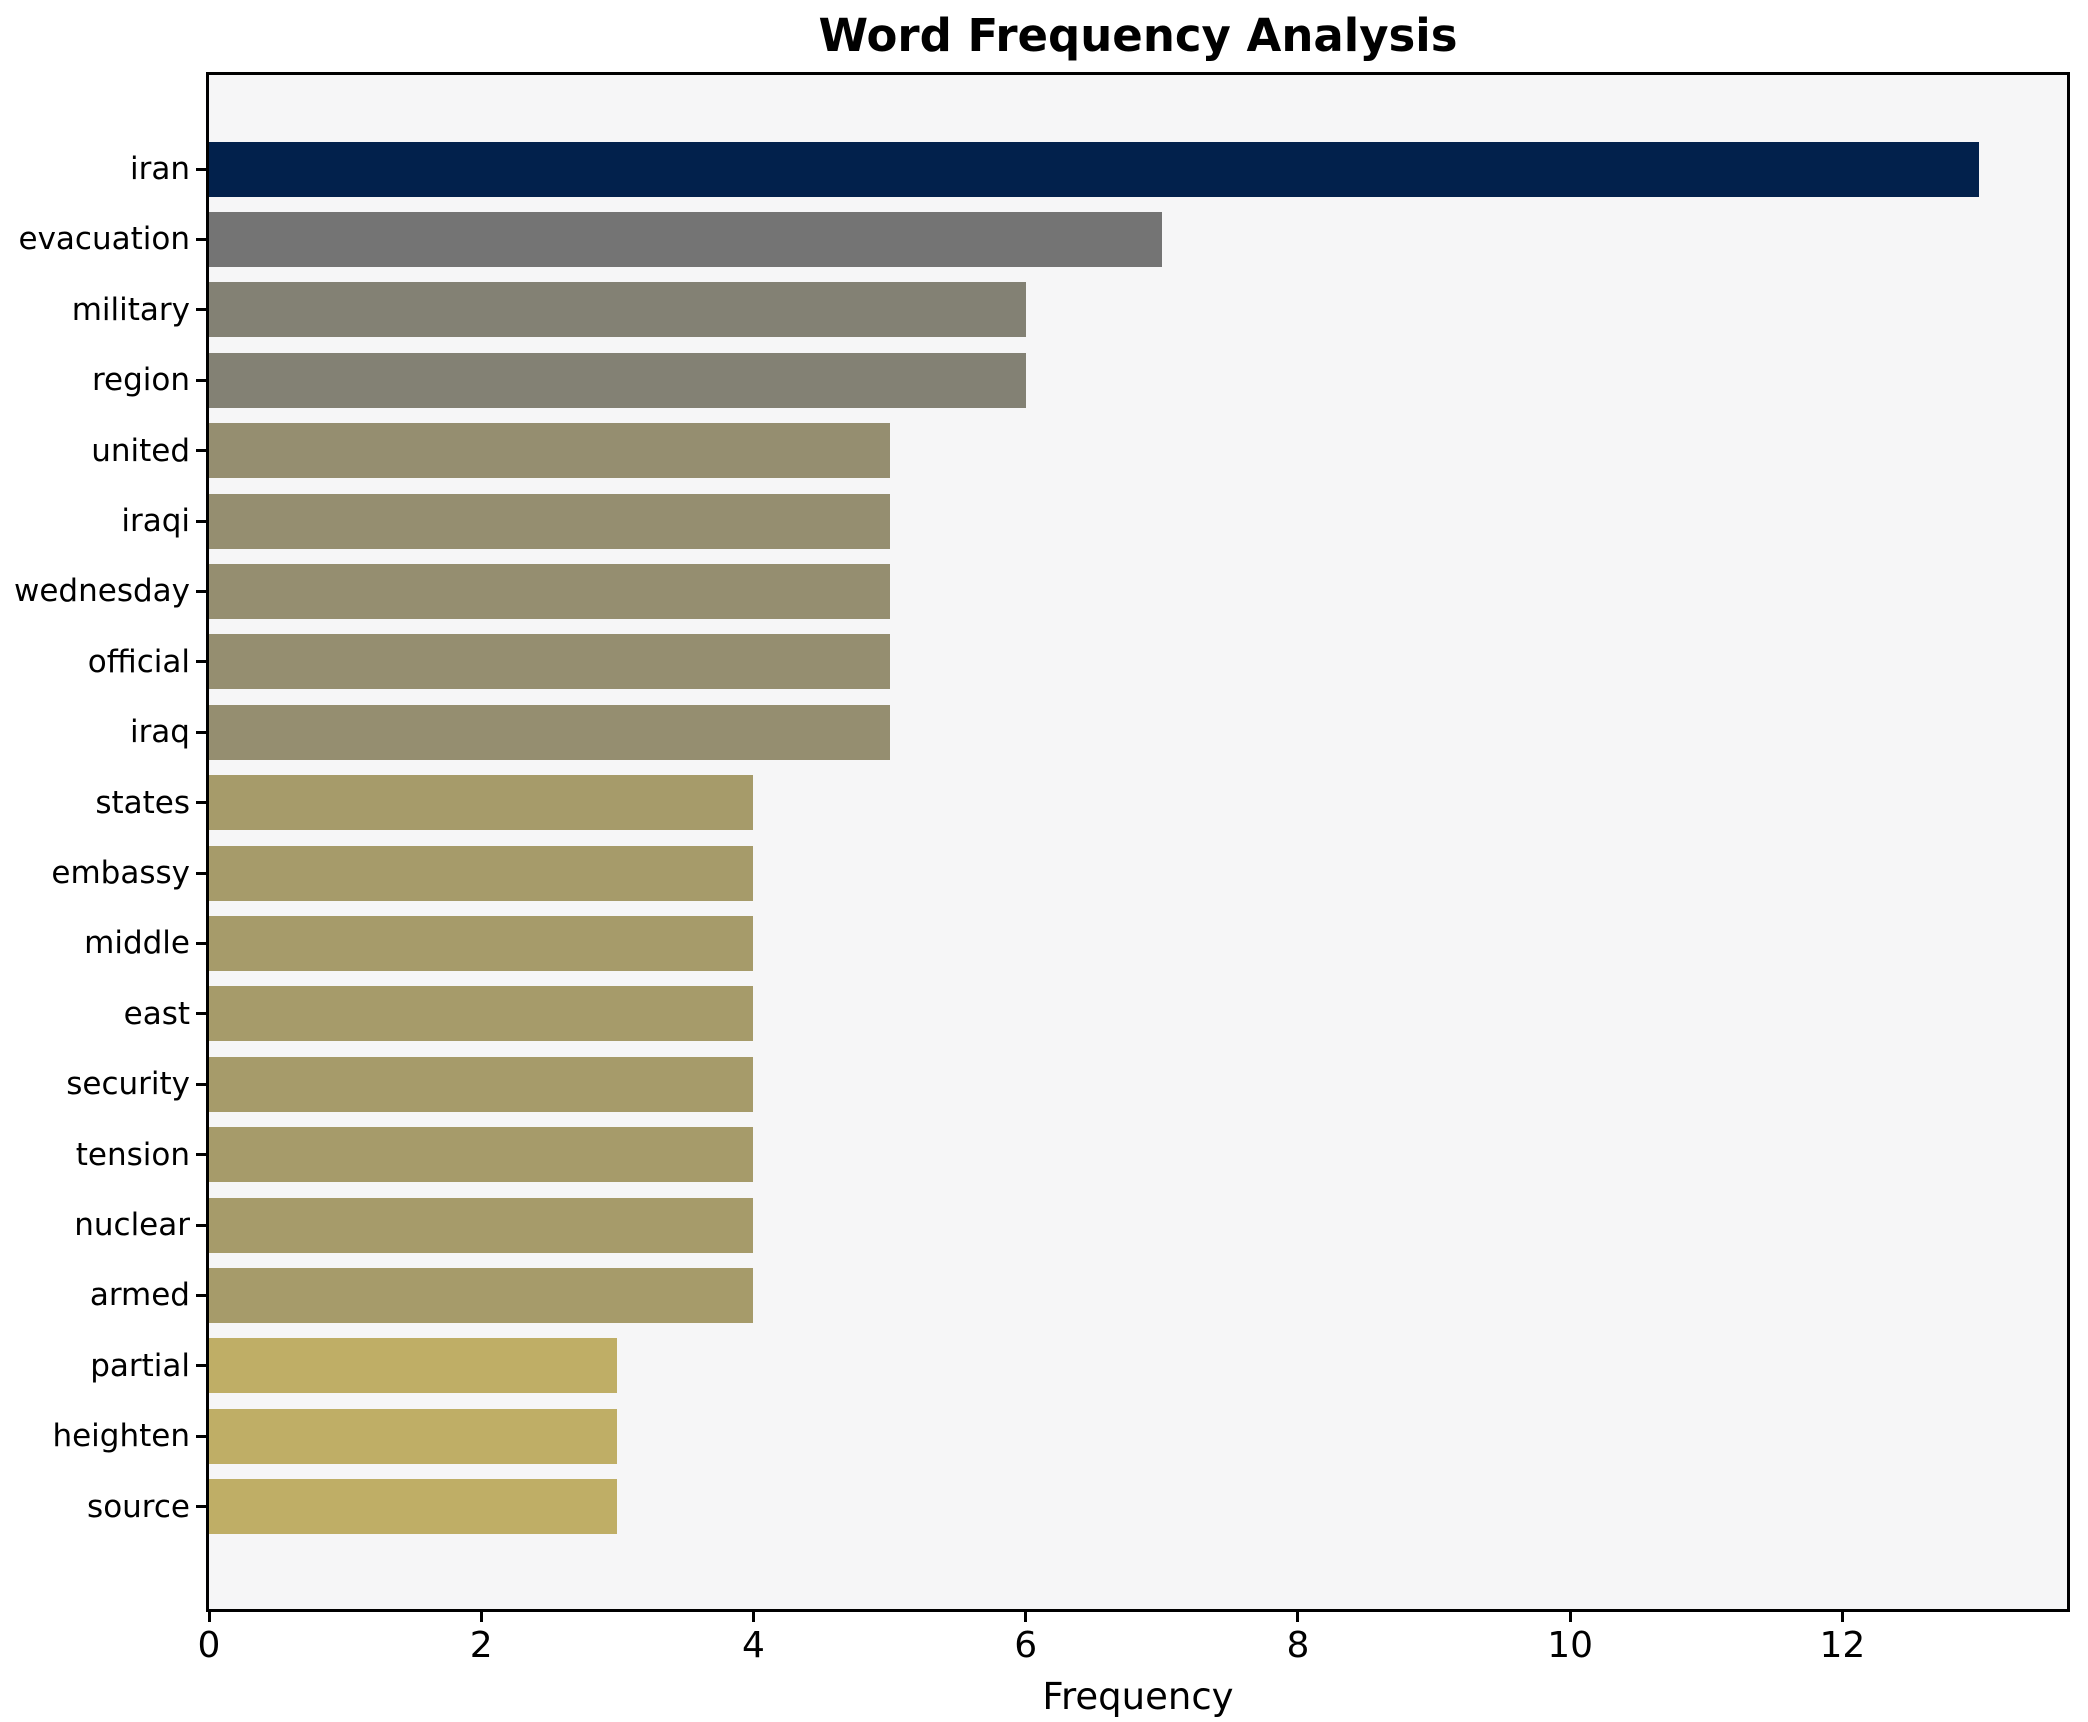 This screenshot has width=2088, height=1722. Describe the element at coordinates (138, 1506) in the screenshot. I see `y-tick-label: source` at that location.